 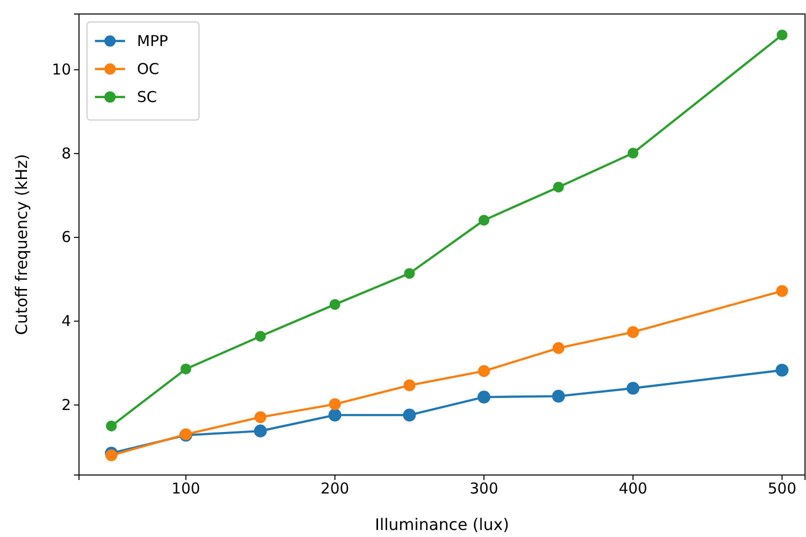 What do you see at coordinates (148, 69) in the screenshot?
I see `legend-label: OC` at bounding box center [148, 69].